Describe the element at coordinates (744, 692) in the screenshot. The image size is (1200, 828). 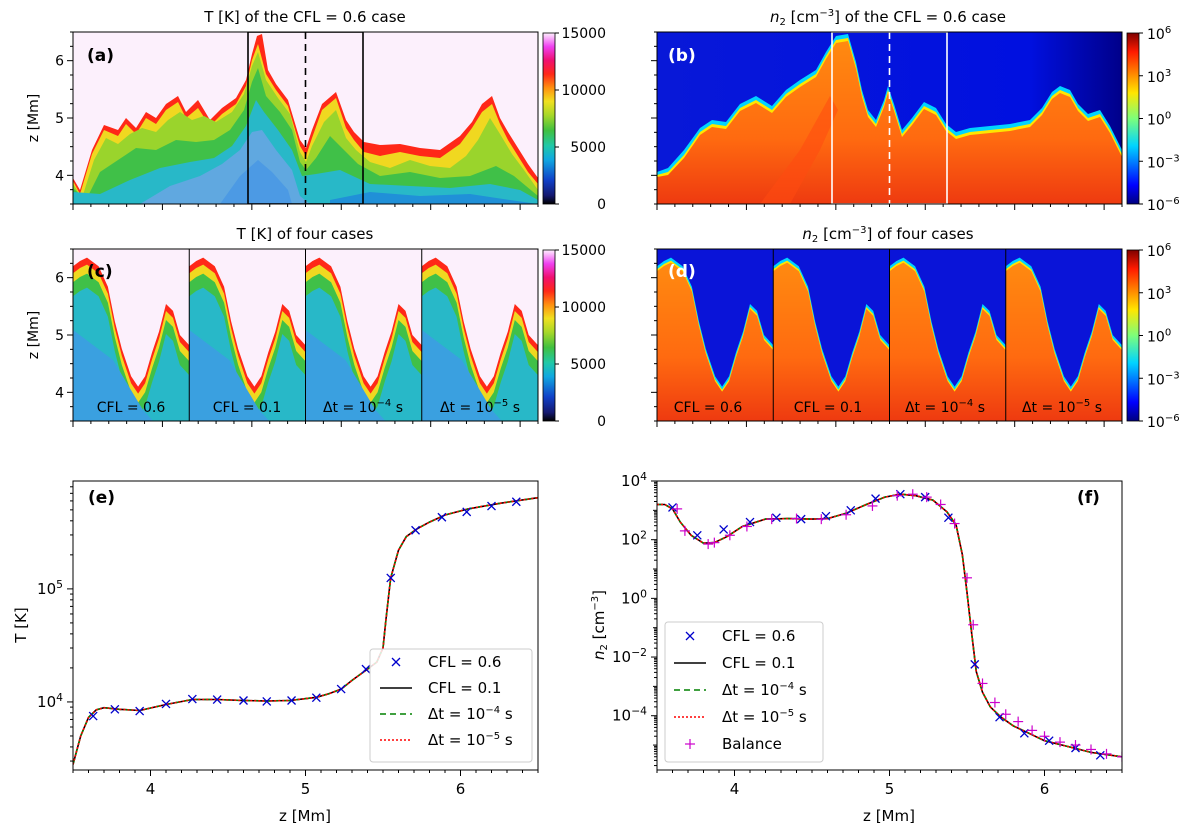
I see `panel-f-legend` at that location.